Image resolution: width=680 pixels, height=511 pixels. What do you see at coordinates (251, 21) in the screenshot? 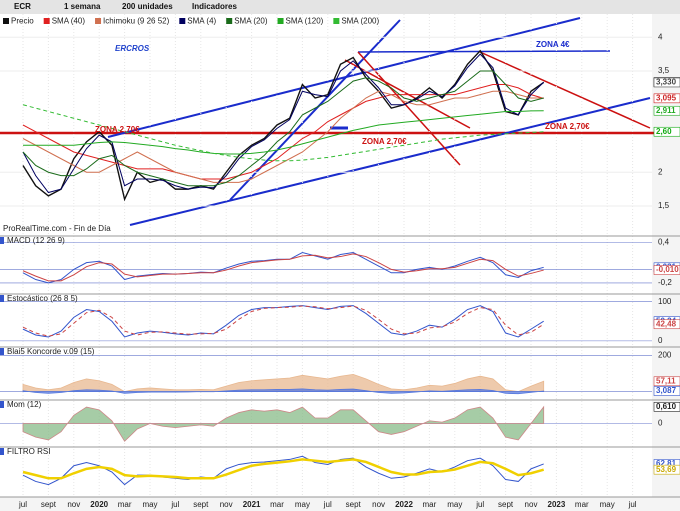
I see `legend-entry: SMA (20)` at bounding box center [251, 21].